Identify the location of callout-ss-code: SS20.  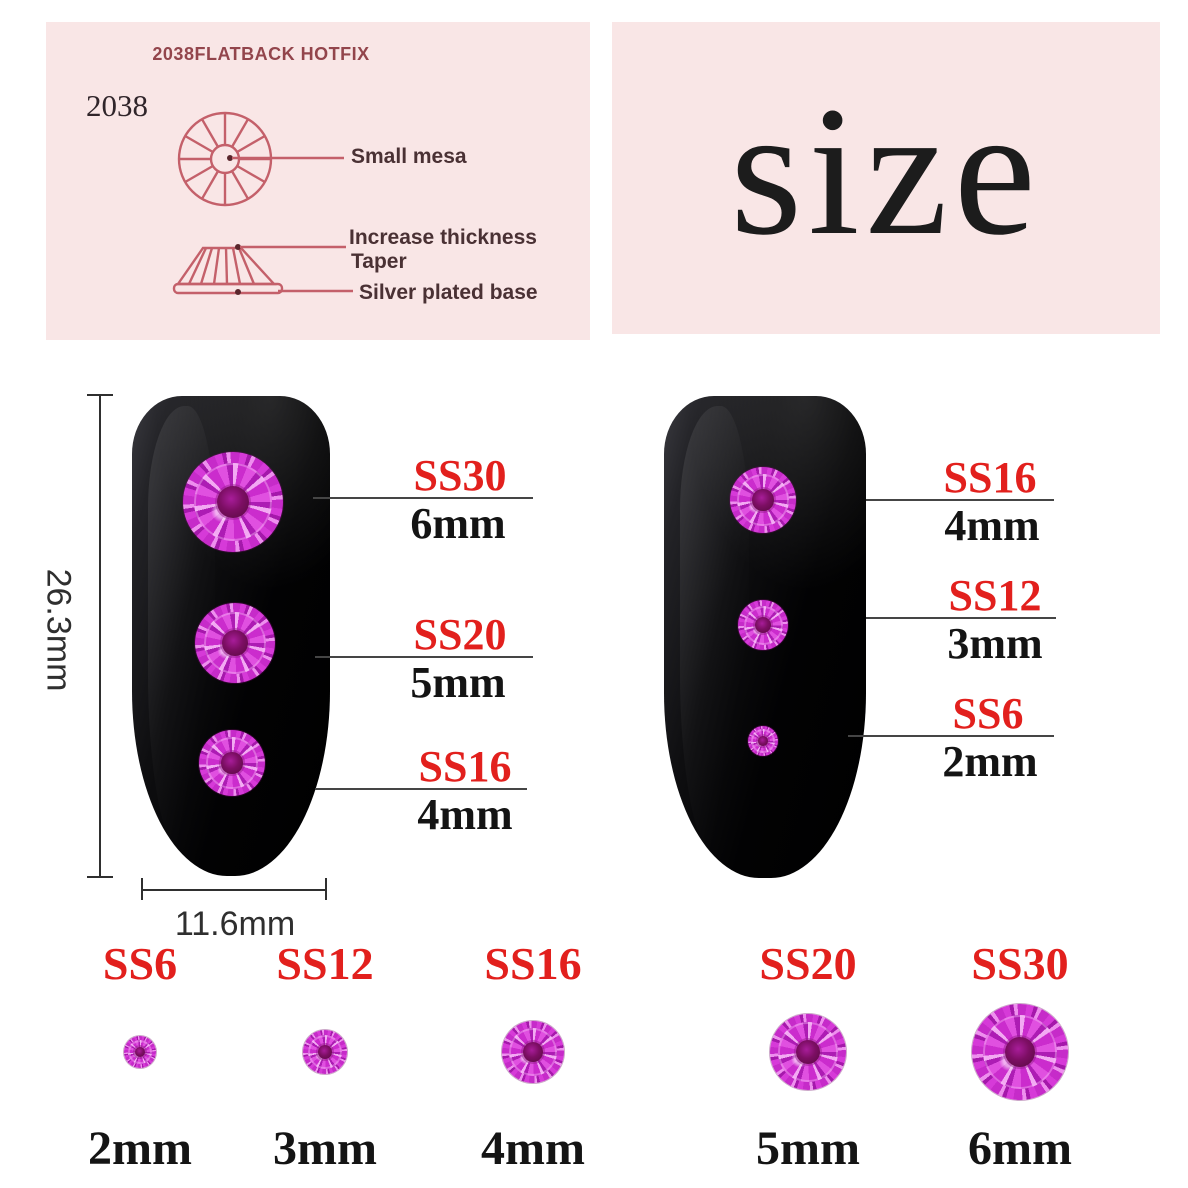
(460, 634).